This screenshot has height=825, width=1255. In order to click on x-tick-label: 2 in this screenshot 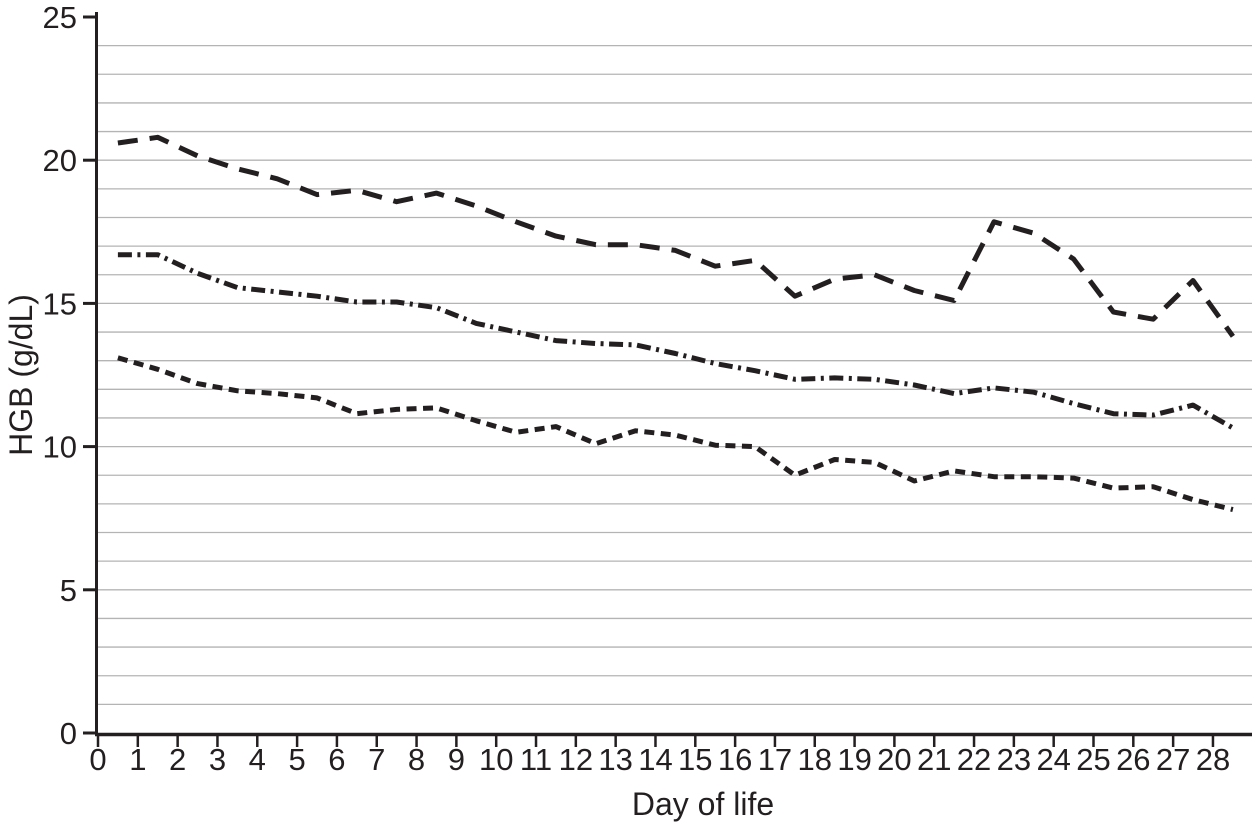, I will do `click(177, 759)`.